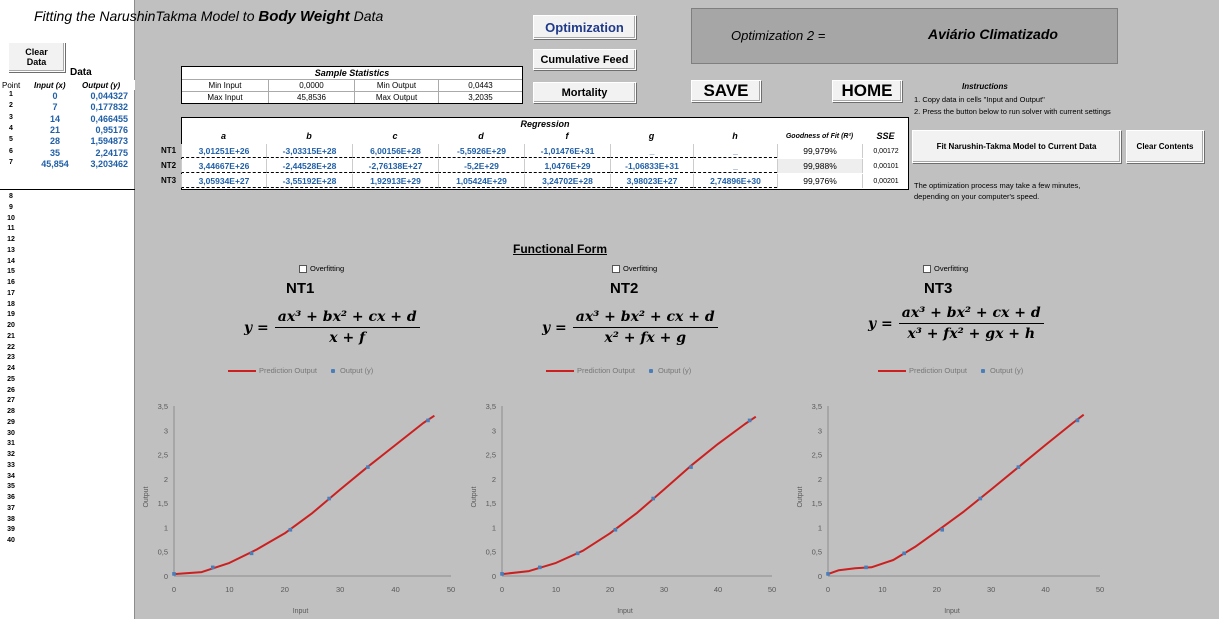  What do you see at coordinates (340, 589) in the screenshot?
I see `x-tick-label: 30` at bounding box center [340, 589].